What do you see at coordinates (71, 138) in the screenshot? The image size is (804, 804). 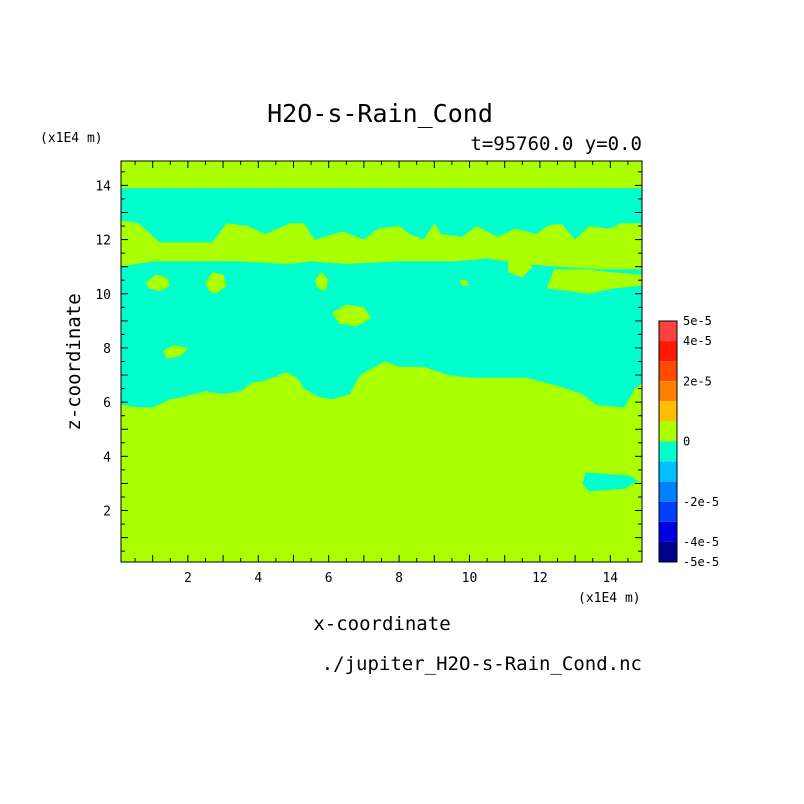 I see `y-unit-label: (x1E4 m)` at bounding box center [71, 138].